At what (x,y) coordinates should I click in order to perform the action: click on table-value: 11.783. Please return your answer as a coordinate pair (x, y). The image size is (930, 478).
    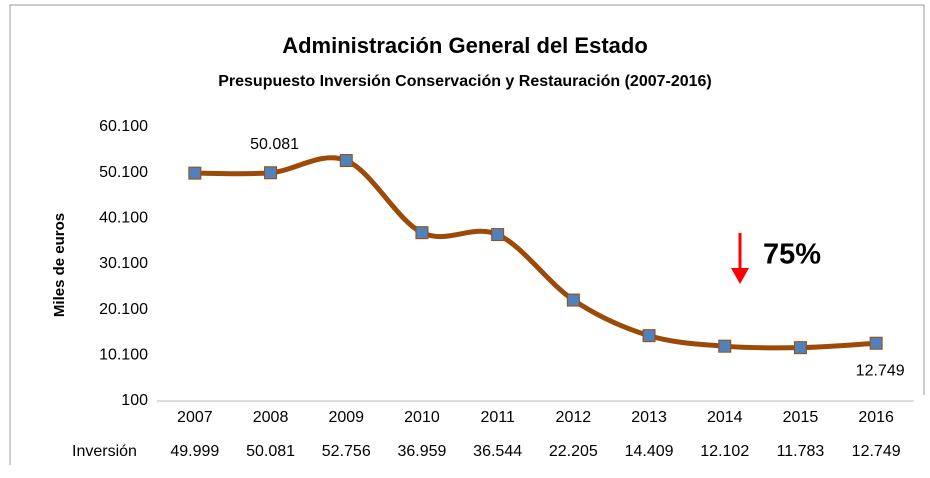
    Looking at the image, I should click on (801, 451).